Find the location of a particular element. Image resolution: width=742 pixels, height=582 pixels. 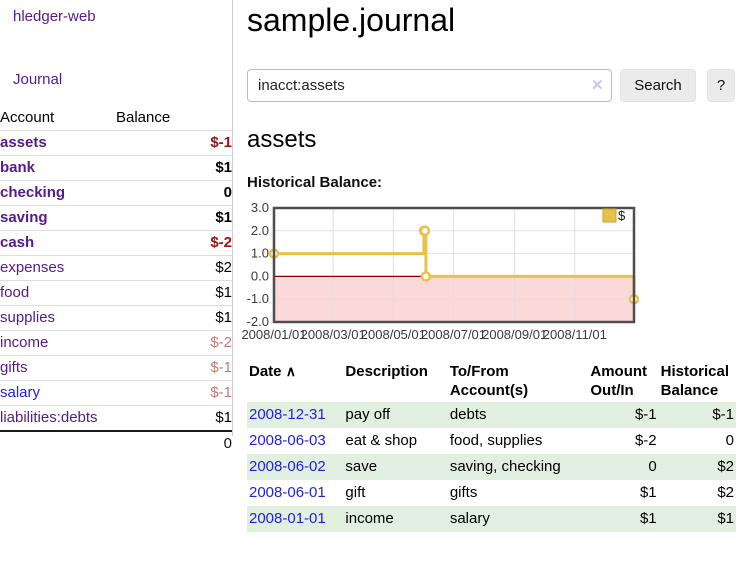

account-row-bank: bank $1 is located at coordinates (116, 168).